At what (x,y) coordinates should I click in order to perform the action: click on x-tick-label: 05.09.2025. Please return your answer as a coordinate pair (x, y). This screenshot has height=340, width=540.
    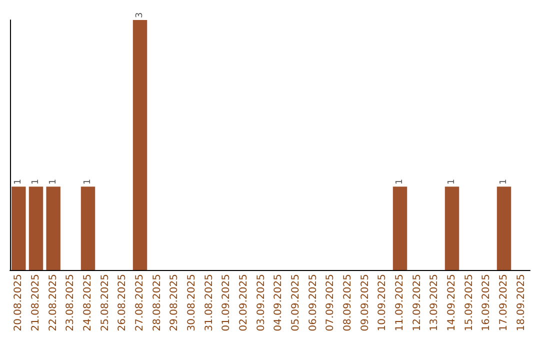
    Looking at the image, I should click on (296, 303).